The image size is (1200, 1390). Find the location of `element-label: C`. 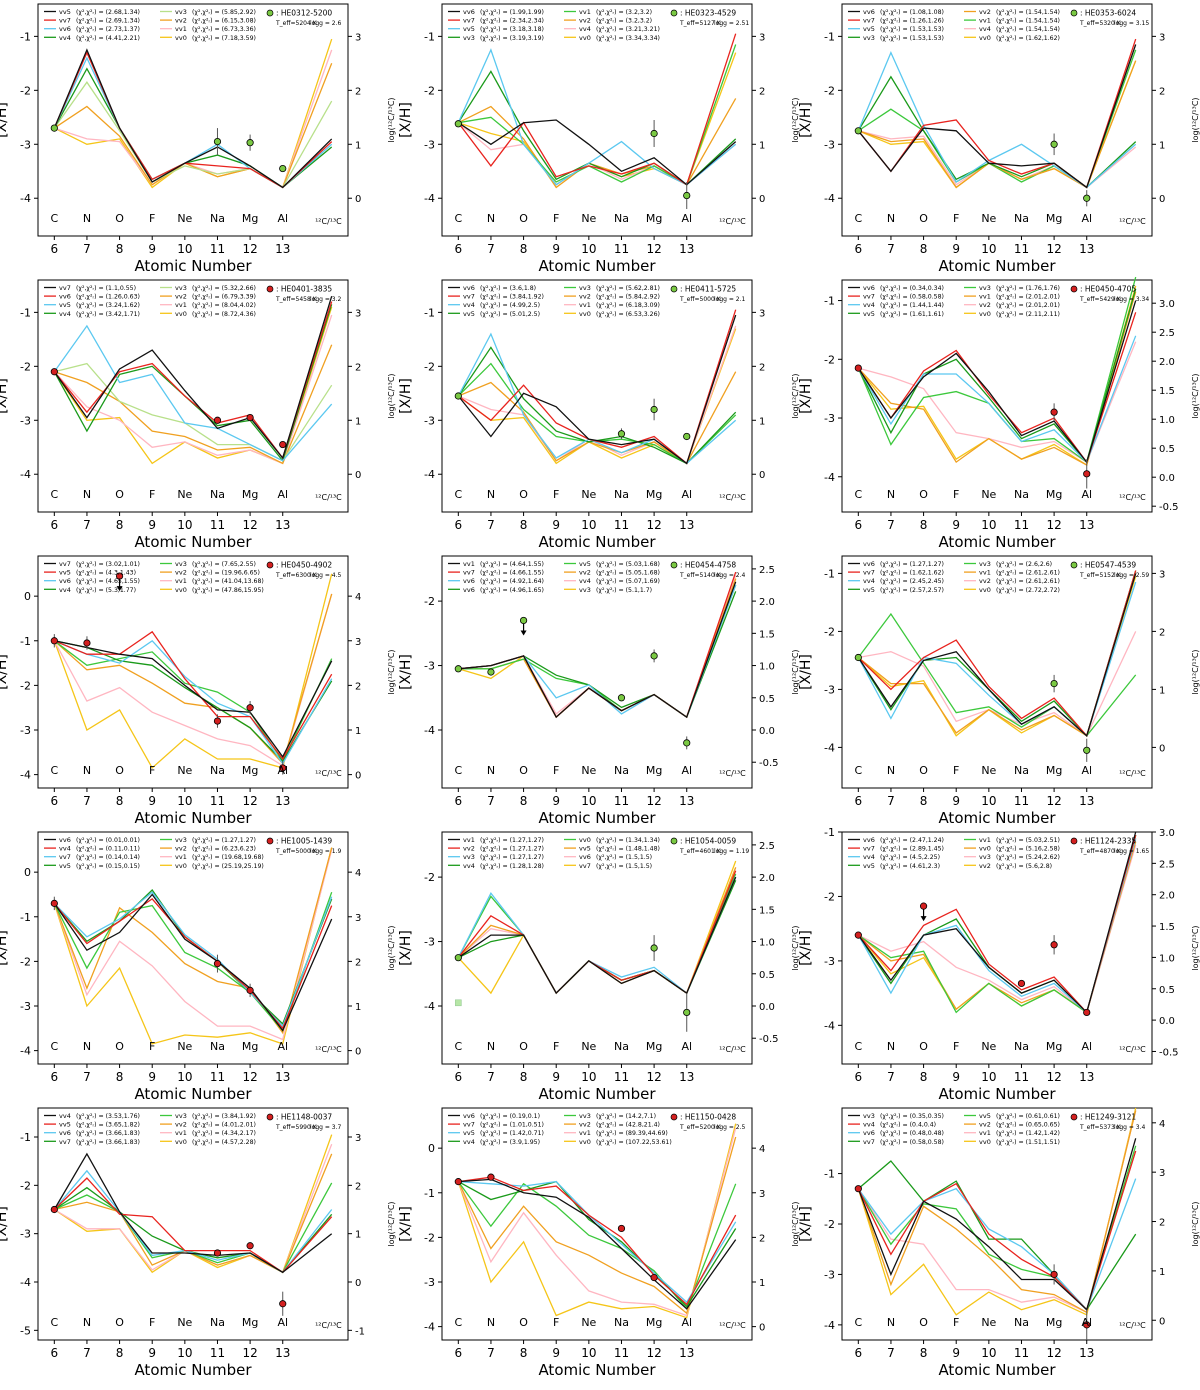

element-label: C is located at coordinates (54, 770).